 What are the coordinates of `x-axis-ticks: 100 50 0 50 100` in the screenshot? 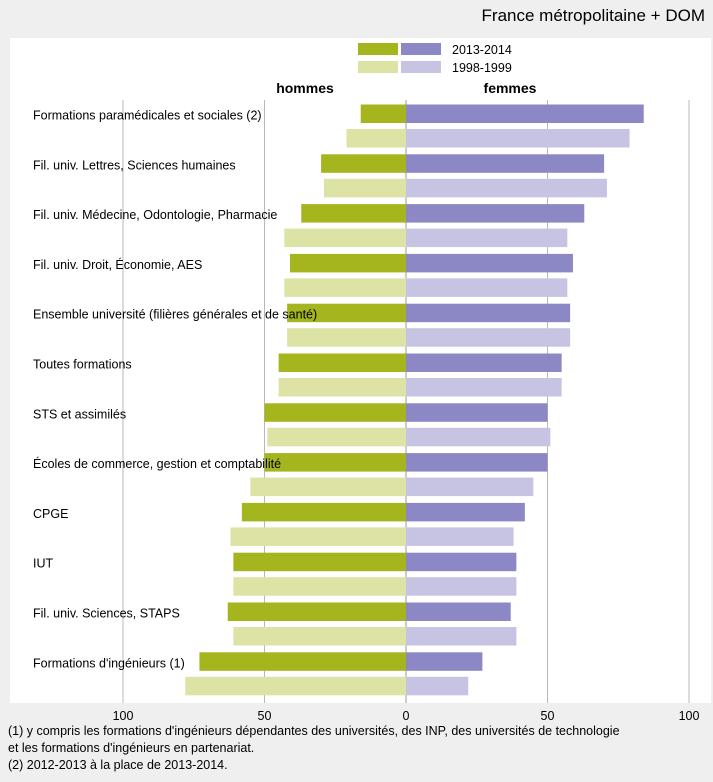 It's located at (406, 716).